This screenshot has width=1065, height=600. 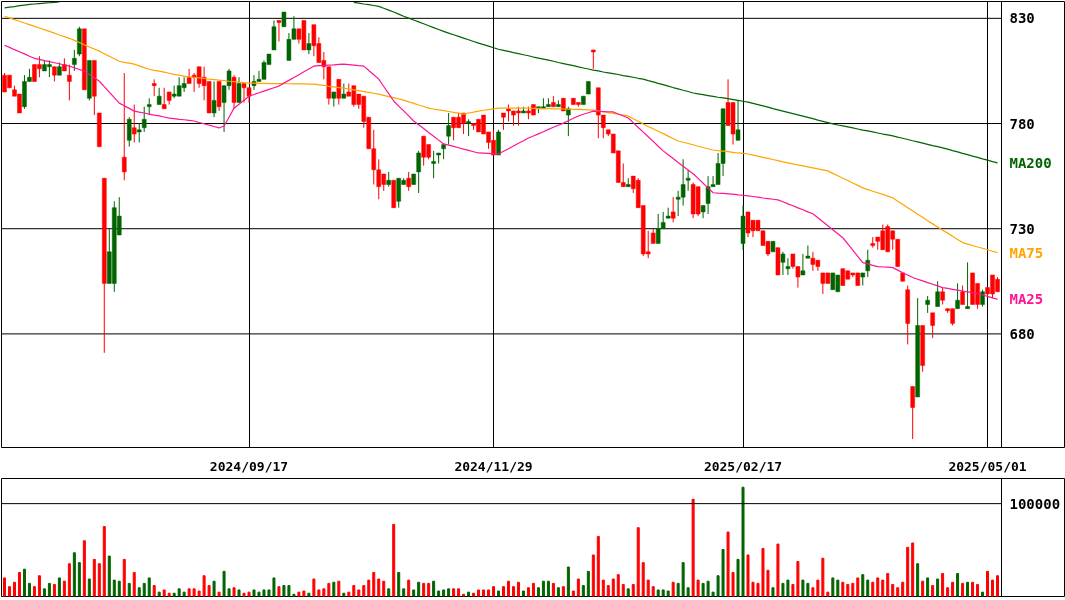 I want to click on x-tick-label: 2025/02/17, so click(x=743, y=466).